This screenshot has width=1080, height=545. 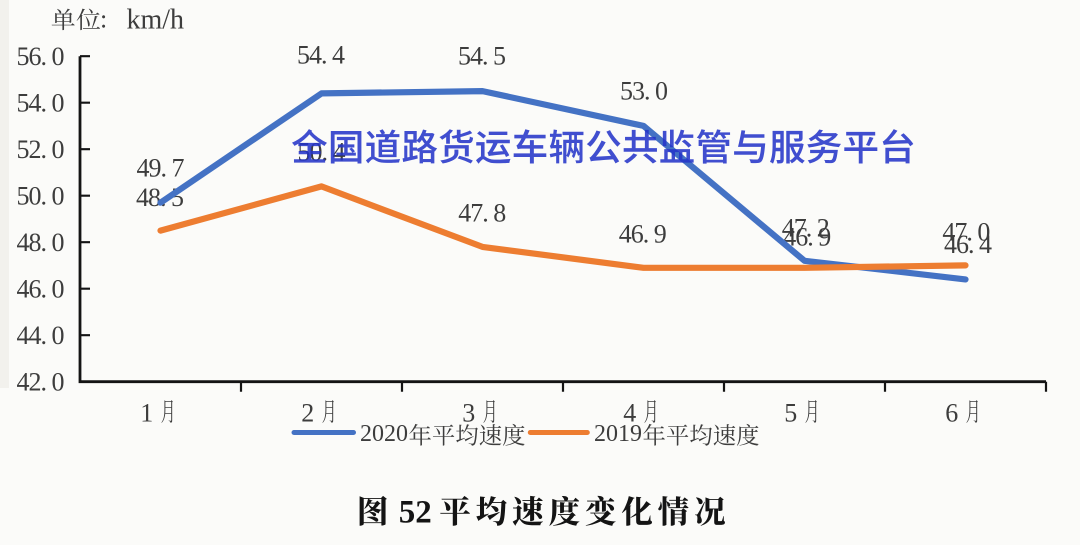 What do you see at coordinates (41, 335) in the screenshot?
I see `svg-text: 44. 0` at bounding box center [41, 335].